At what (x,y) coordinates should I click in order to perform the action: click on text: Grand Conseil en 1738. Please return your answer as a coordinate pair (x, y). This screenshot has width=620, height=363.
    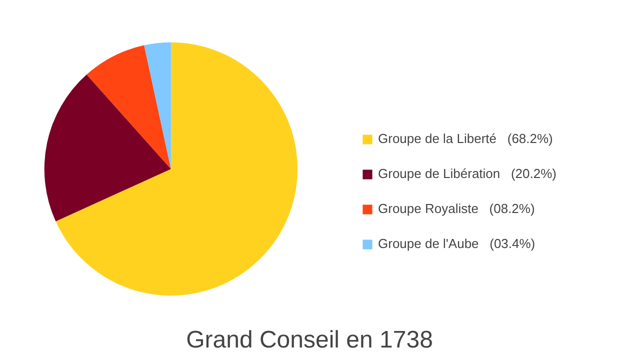
    Looking at the image, I should click on (309, 340).